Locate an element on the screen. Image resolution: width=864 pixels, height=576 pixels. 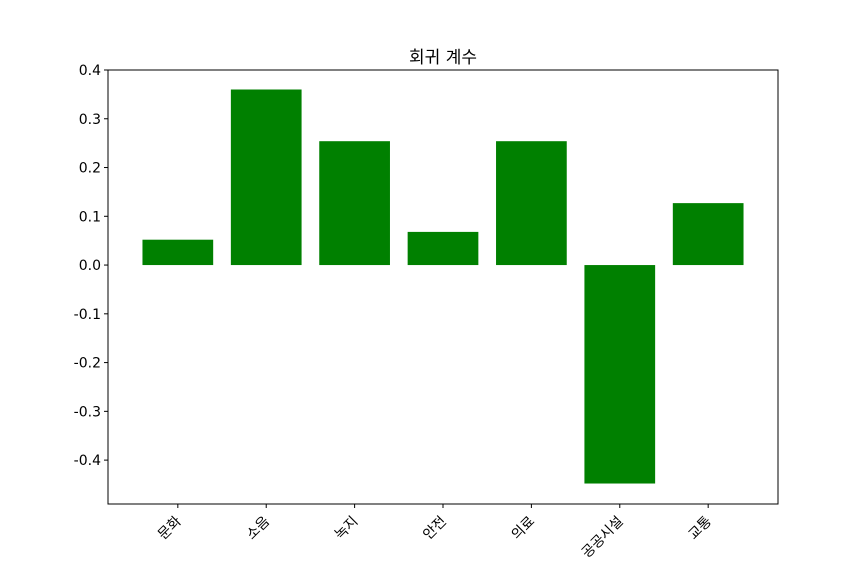
y-tick-label: 0.3 is located at coordinates (90, 120).